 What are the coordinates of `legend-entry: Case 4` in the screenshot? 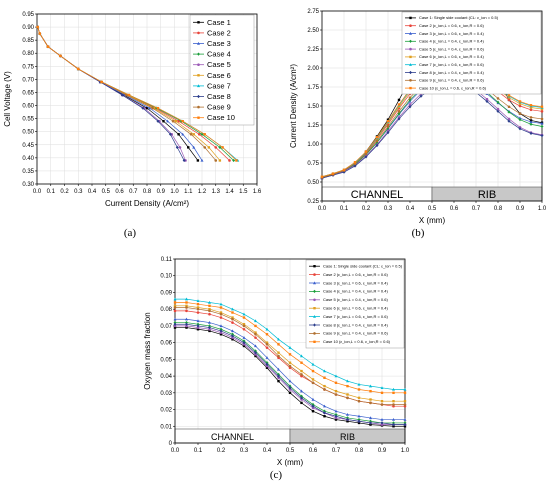 It's located at (219, 54).